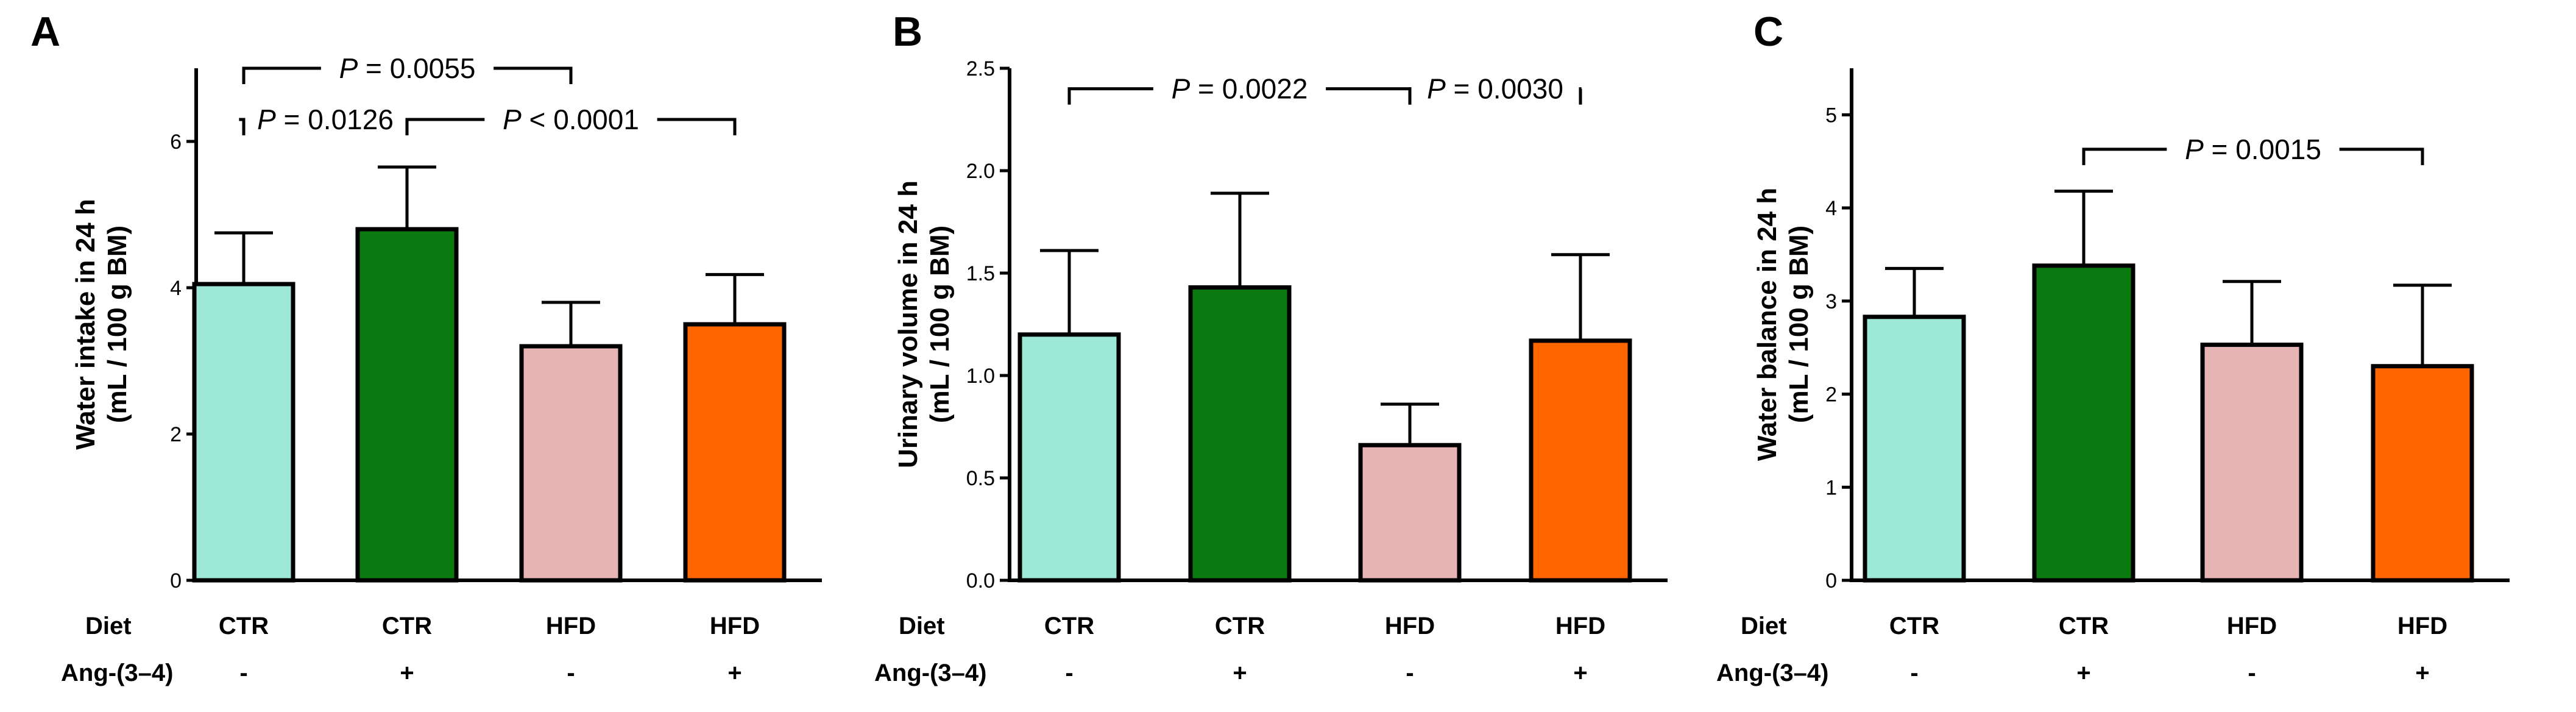  What do you see at coordinates (335, 119) in the screenshot?
I see `p-value: = 0.0126` at bounding box center [335, 119].